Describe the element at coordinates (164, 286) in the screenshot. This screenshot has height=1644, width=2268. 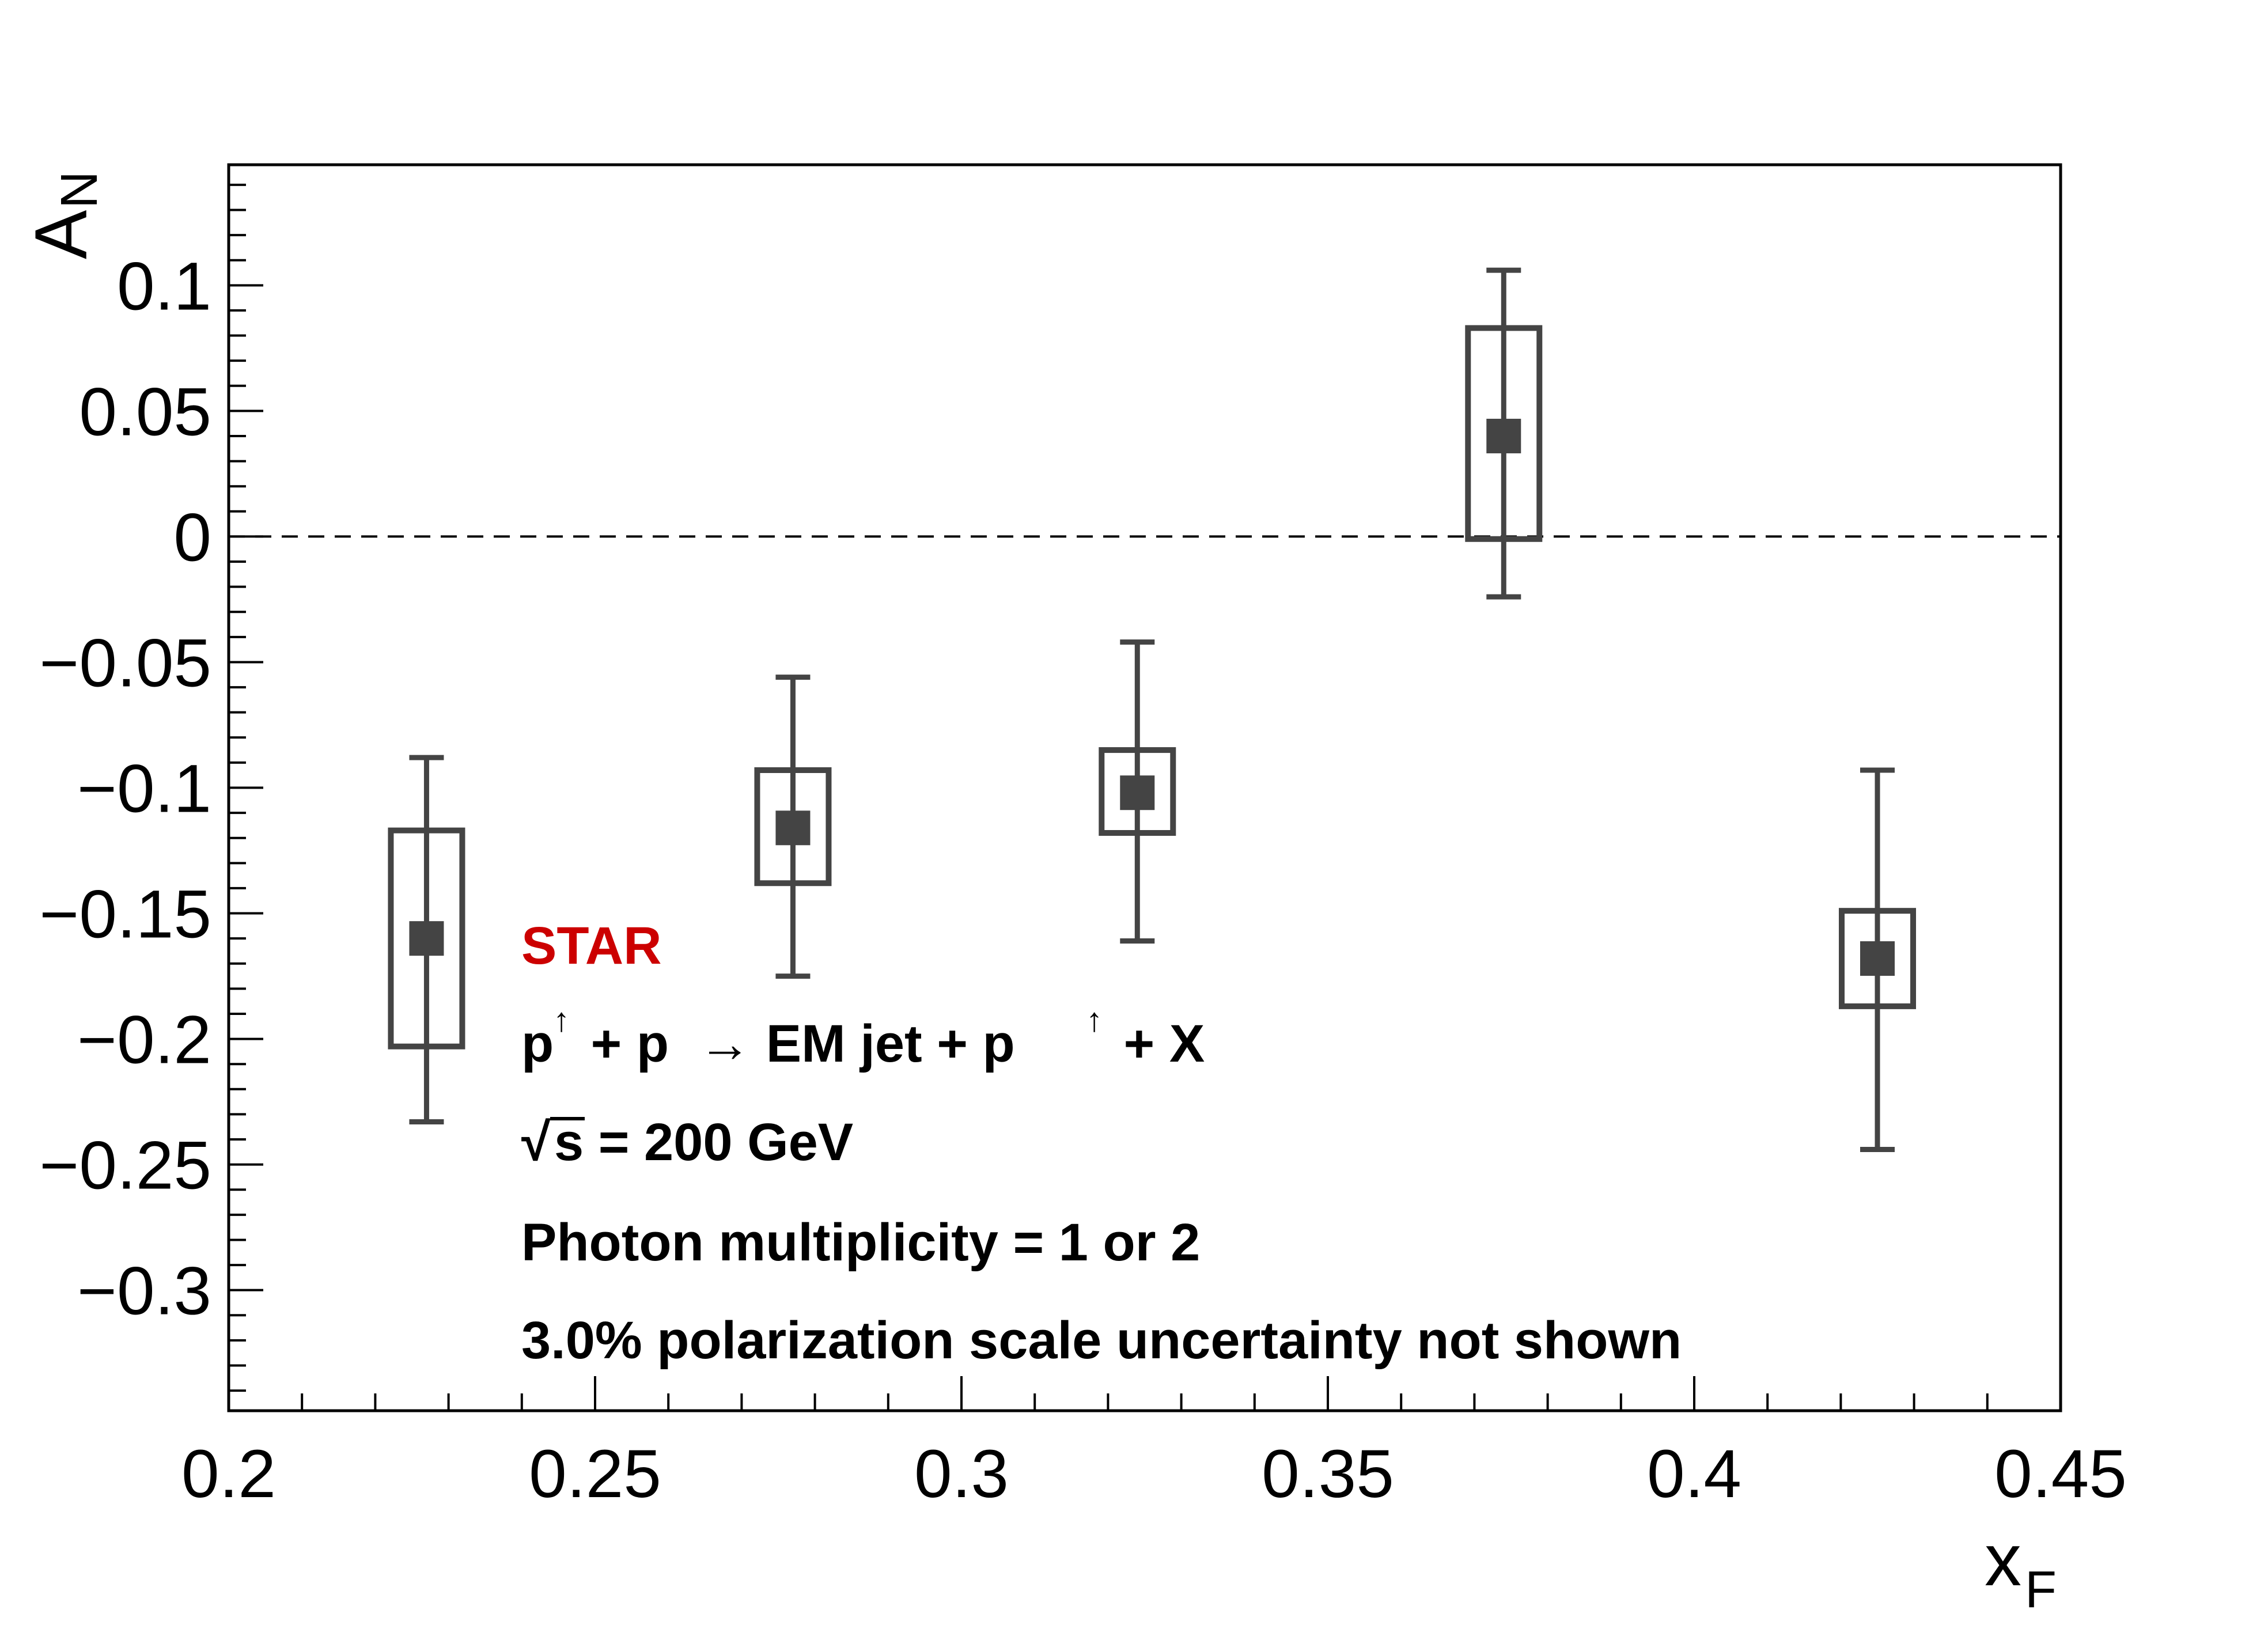
I see `y-tick-label: 0.1` at that location.